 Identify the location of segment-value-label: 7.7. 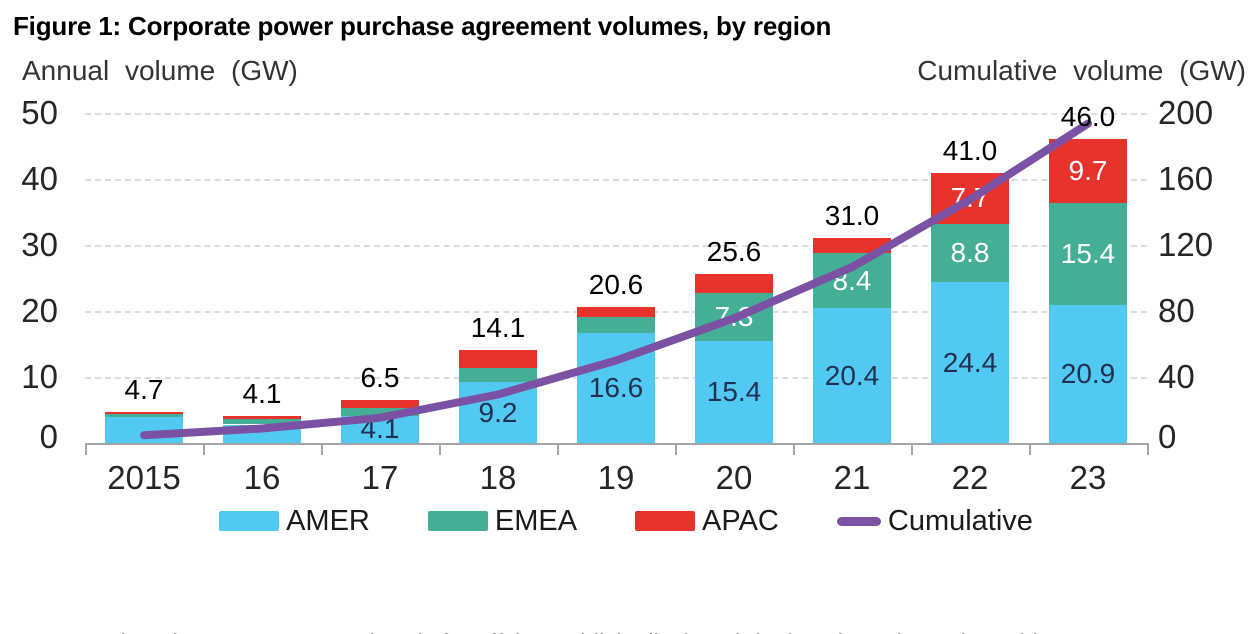
(970, 198).